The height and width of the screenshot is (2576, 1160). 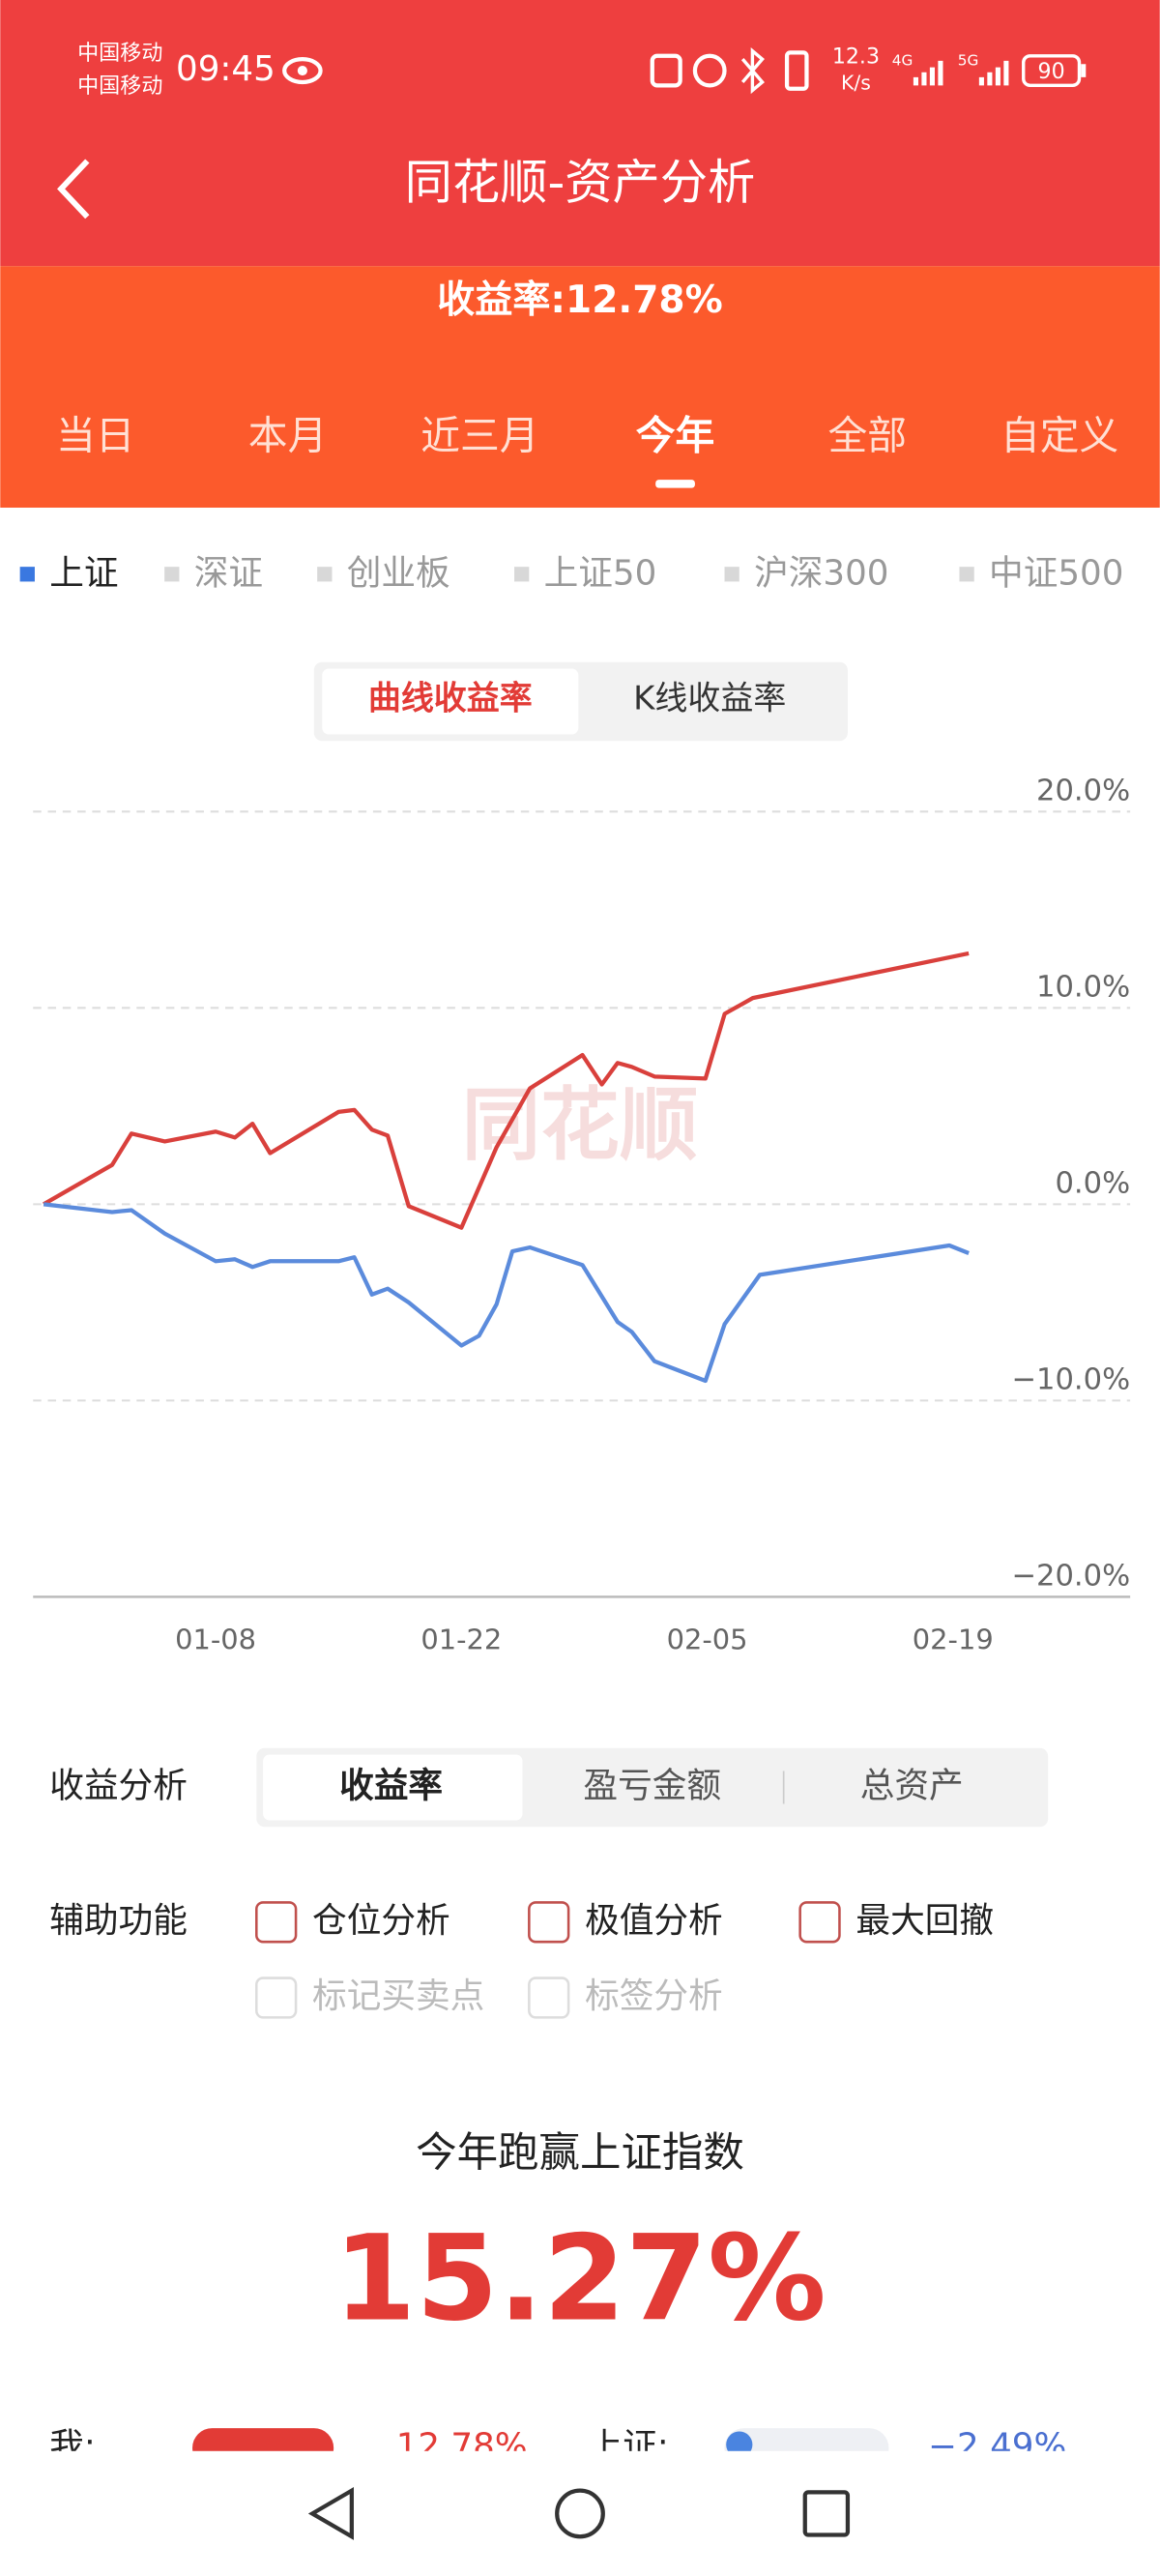 What do you see at coordinates (215, 1639) in the screenshot?
I see `x-tick-label: 01-08` at bounding box center [215, 1639].